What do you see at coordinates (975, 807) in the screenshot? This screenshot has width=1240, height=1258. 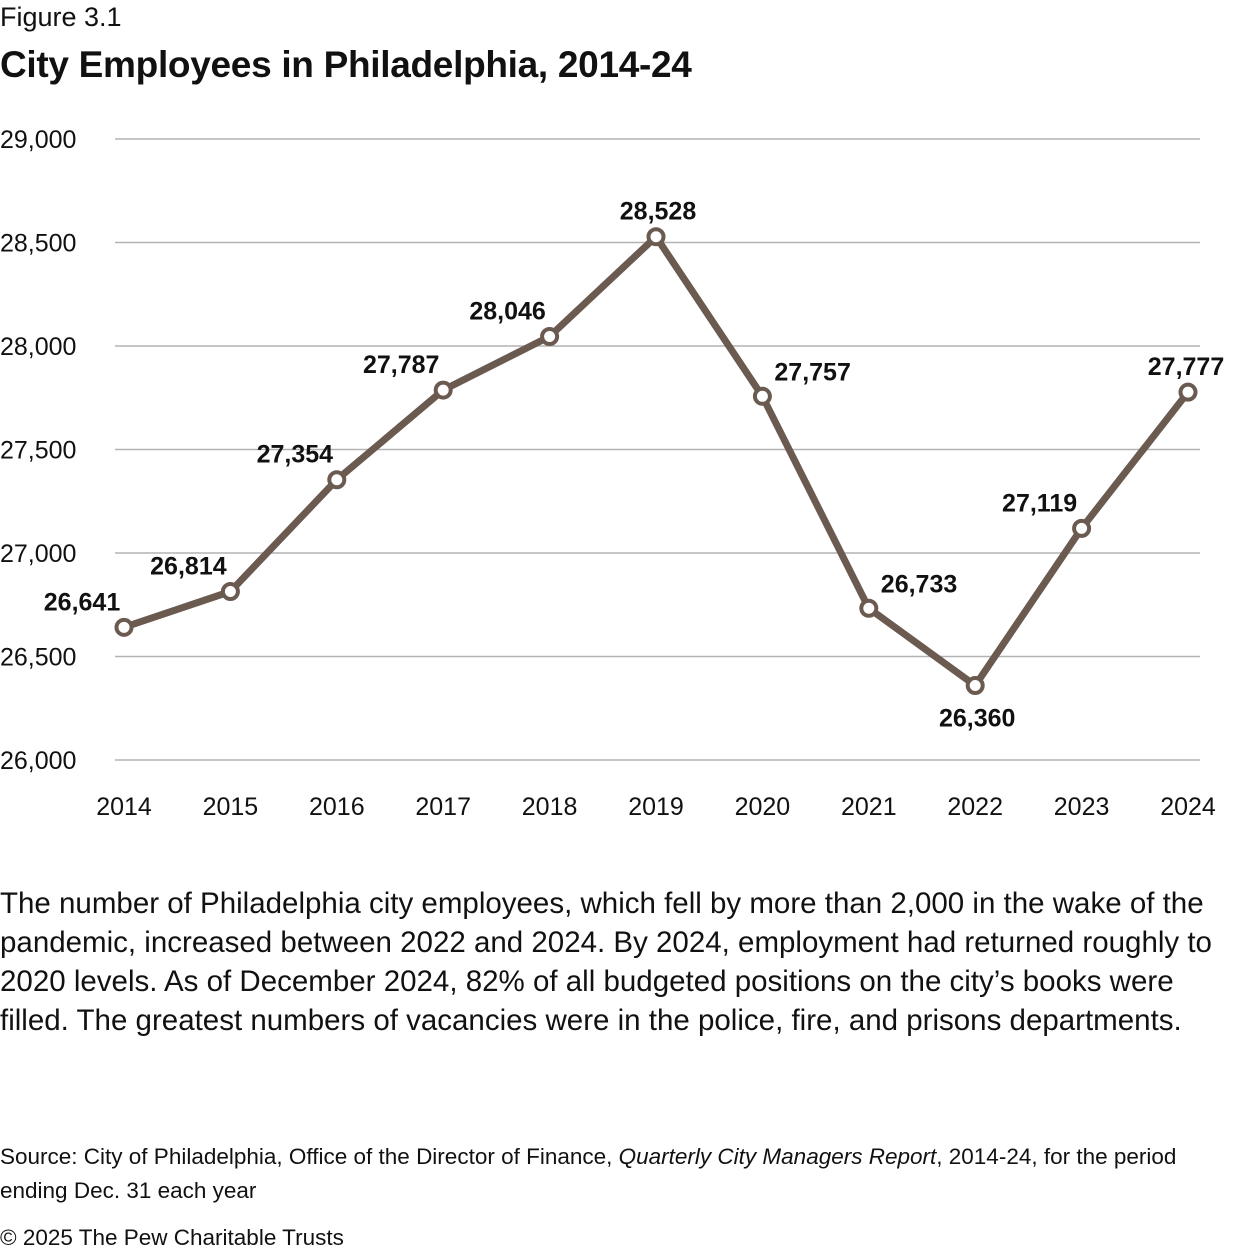 I see `x-tick-label: 2022` at bounding box center [975, 807].